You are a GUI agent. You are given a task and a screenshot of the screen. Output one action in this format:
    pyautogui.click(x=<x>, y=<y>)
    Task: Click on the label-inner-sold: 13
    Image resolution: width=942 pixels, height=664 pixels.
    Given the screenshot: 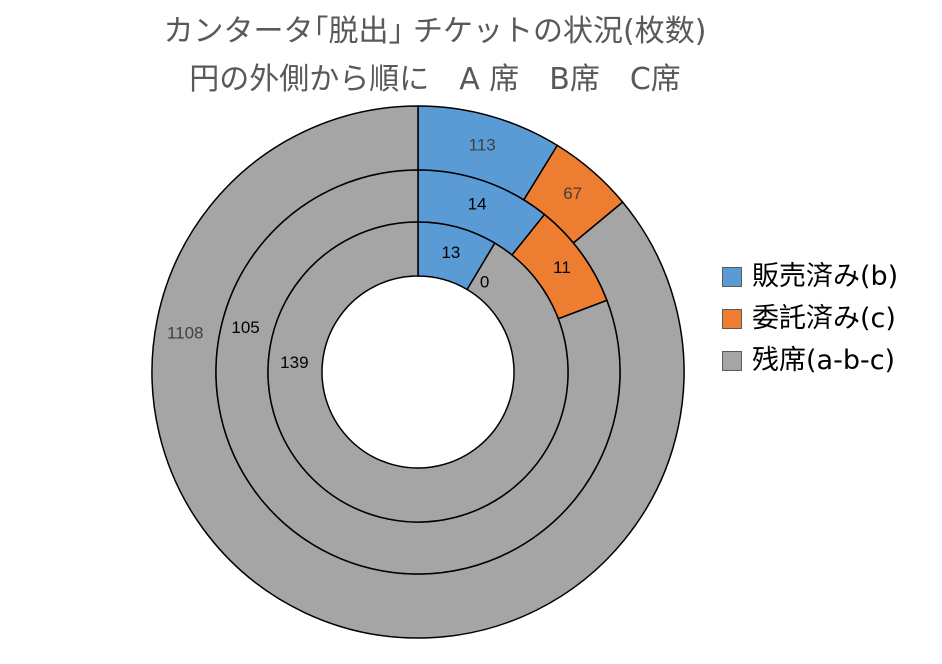 What is the action you would take?
    pyautogui.click(x=450, y=252)
    